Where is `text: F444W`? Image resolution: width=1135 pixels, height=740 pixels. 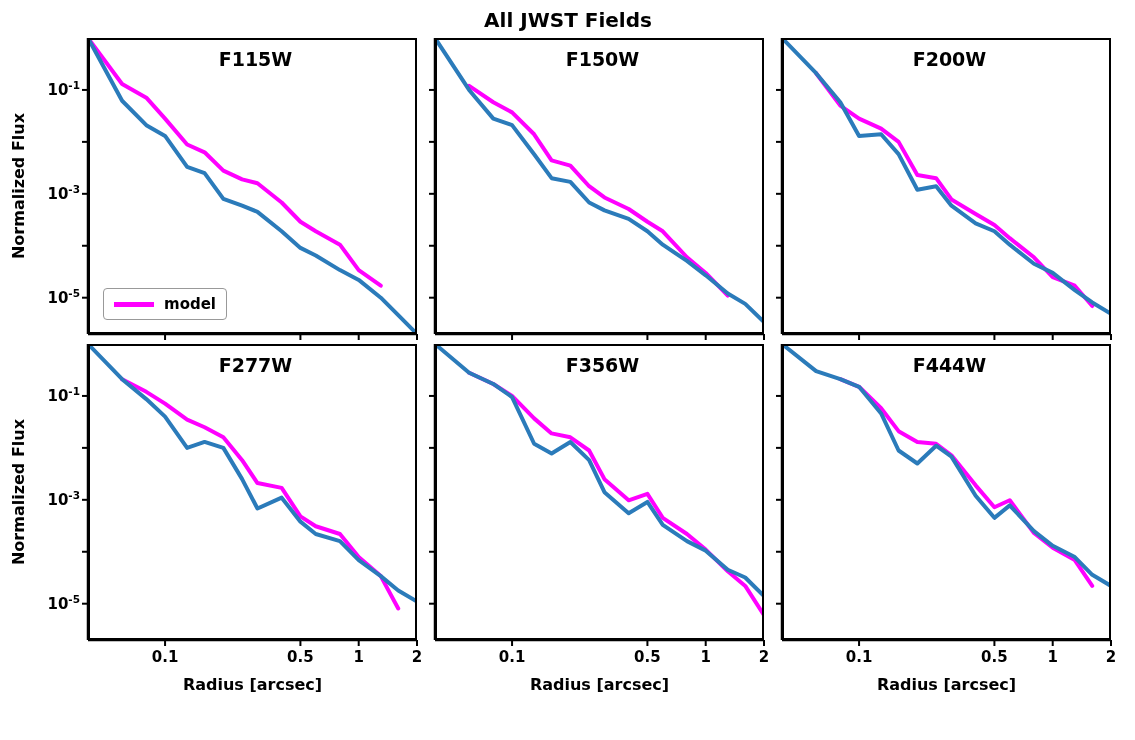 text: F444W is located at coordinates (949, 365).